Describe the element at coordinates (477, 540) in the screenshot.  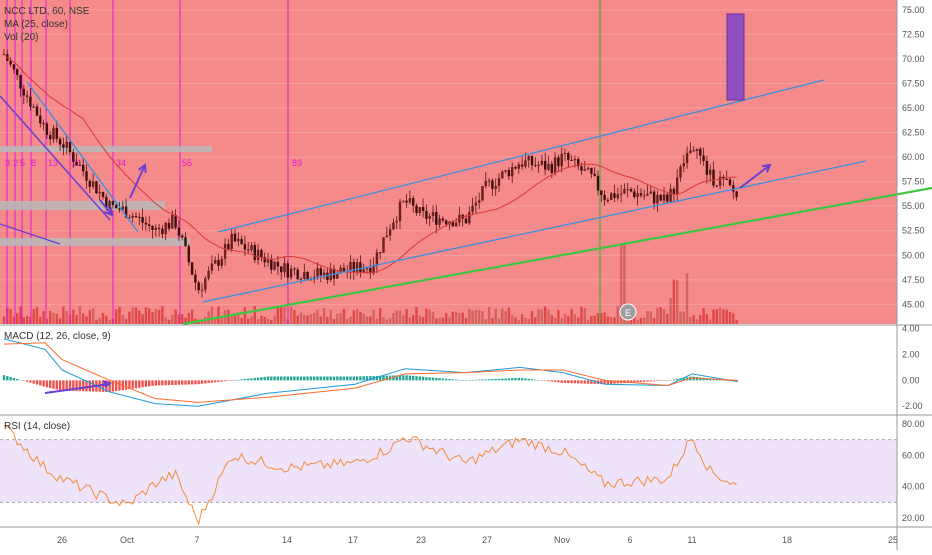
I see `time-axis: 26 Oct 7 14 17 23 27 Nov 6 11 18 25` at that location.